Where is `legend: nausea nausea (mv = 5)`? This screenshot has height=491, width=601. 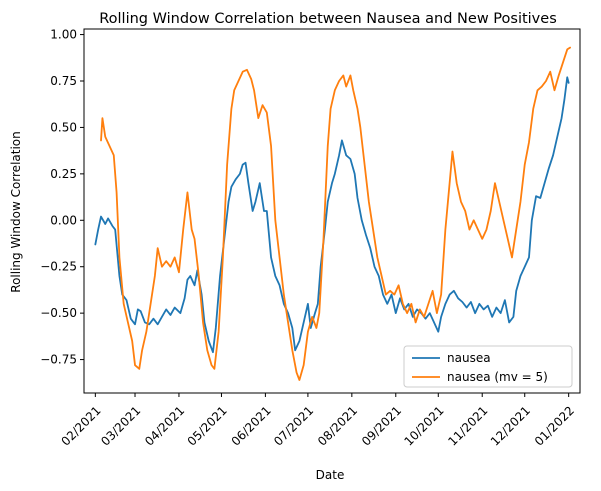 legend: nausea nausea (mv = 5) is located at coordinates (488, 366).